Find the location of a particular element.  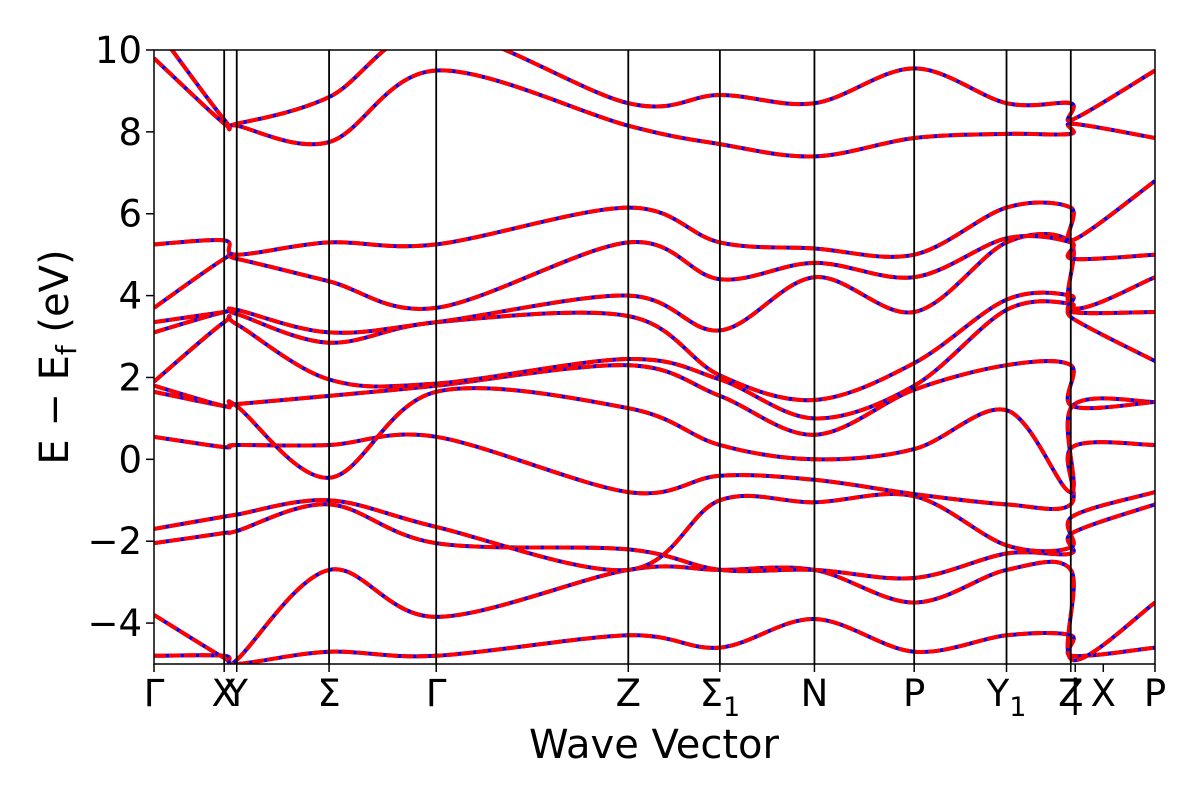

y-tick-label: 4 is located at coordinates (130, 296).